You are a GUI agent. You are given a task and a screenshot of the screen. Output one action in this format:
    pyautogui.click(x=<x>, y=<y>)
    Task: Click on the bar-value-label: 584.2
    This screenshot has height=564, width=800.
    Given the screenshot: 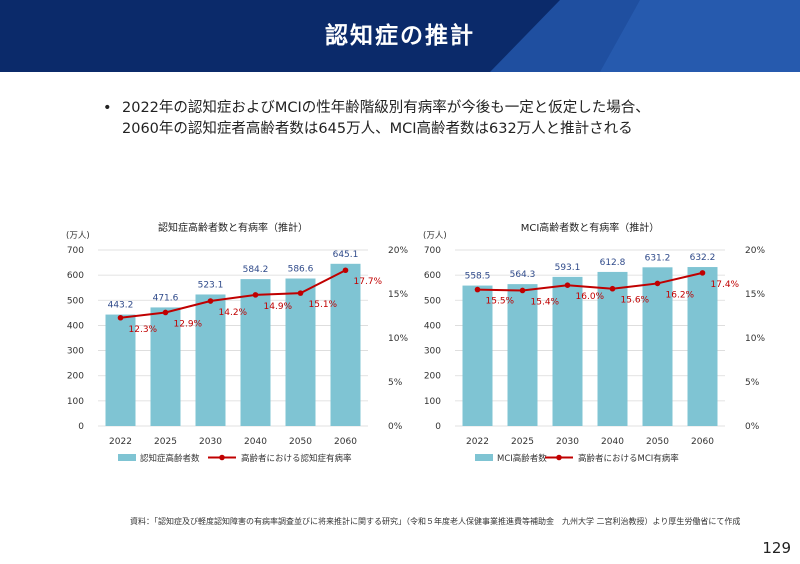 What is the action you would take?
    pyautogui.click(x=256, y=270)
    